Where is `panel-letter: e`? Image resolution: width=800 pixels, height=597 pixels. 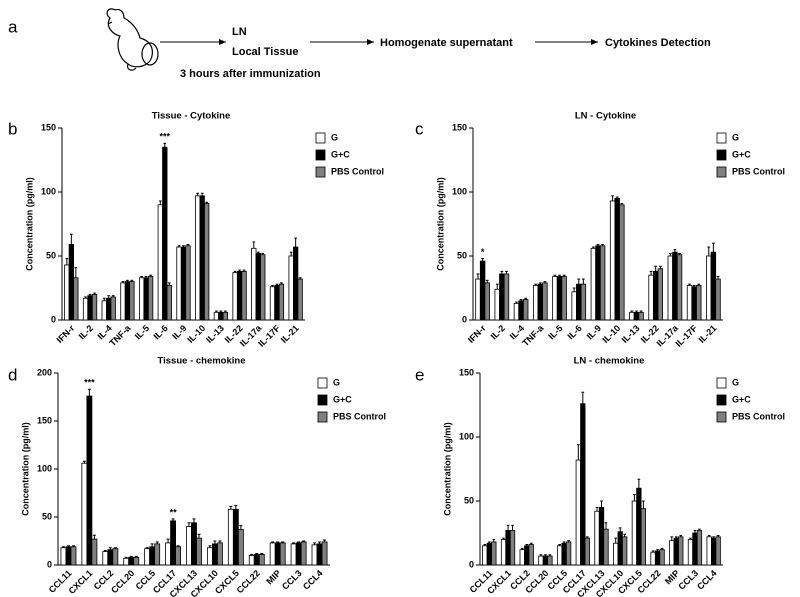 panel-letter: e is located at coordinates (419, 374).